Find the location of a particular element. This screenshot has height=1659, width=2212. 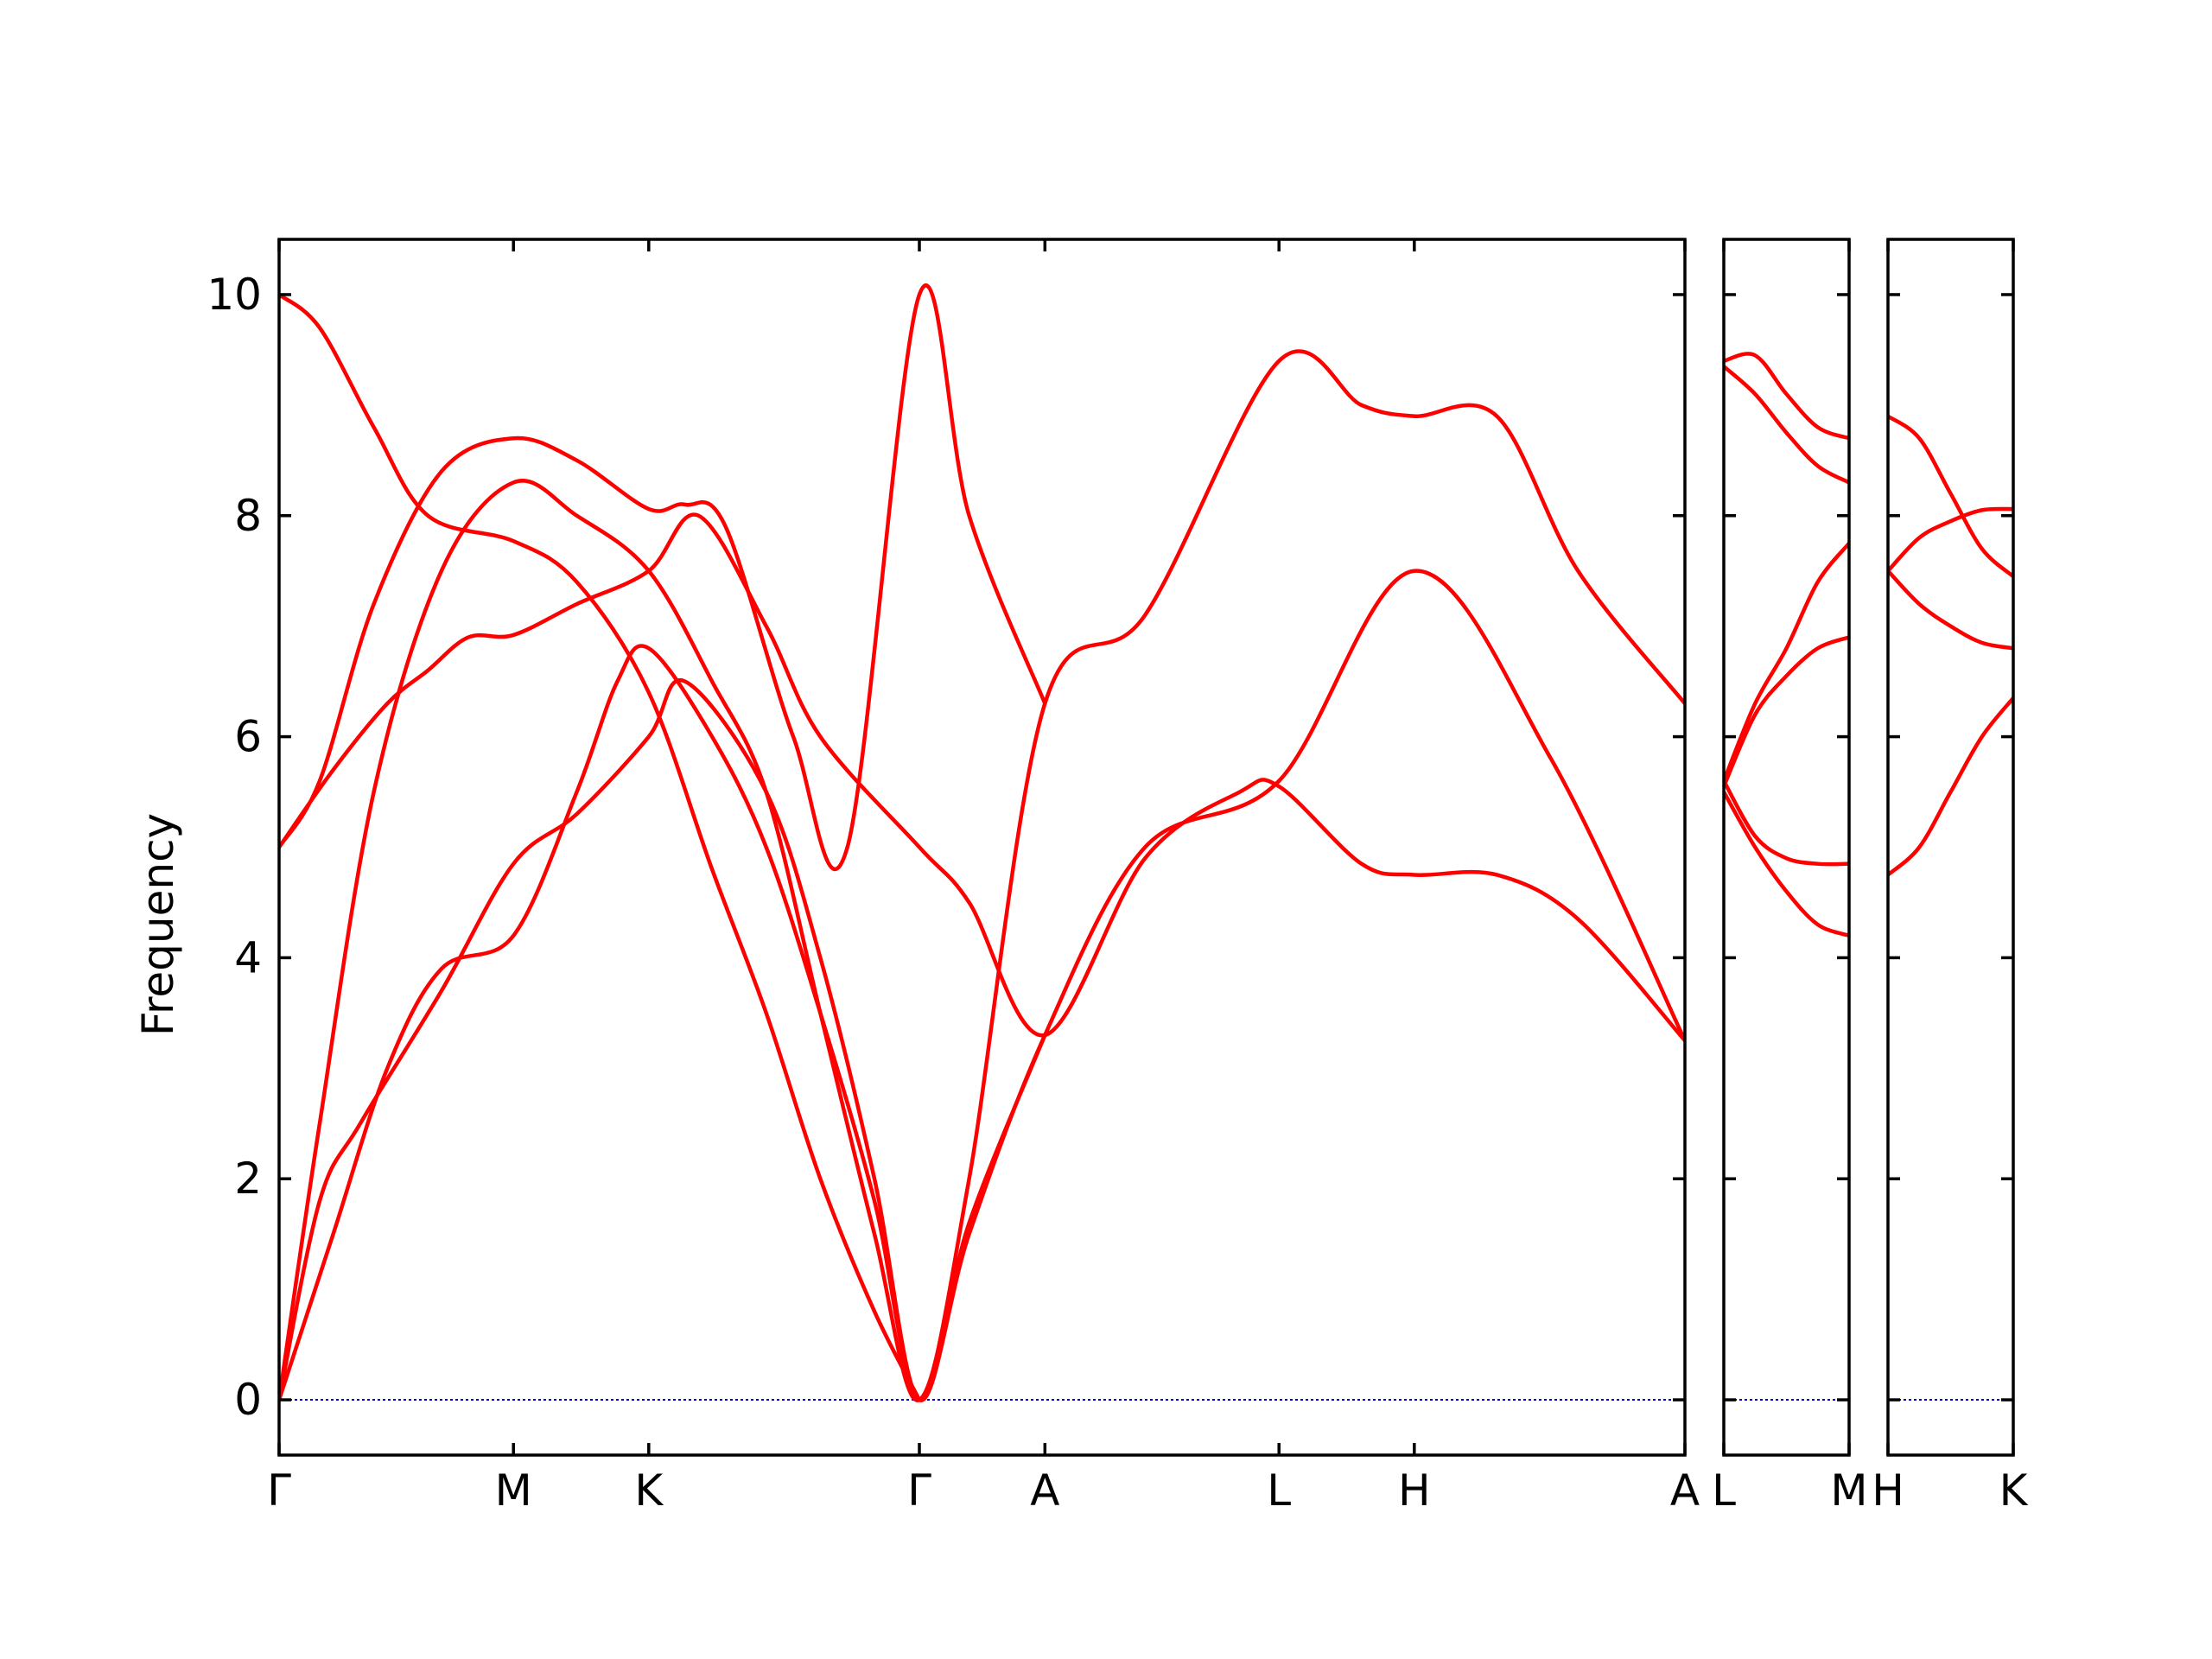

y-tick-label: 8 is located at coordinates (248, 516).